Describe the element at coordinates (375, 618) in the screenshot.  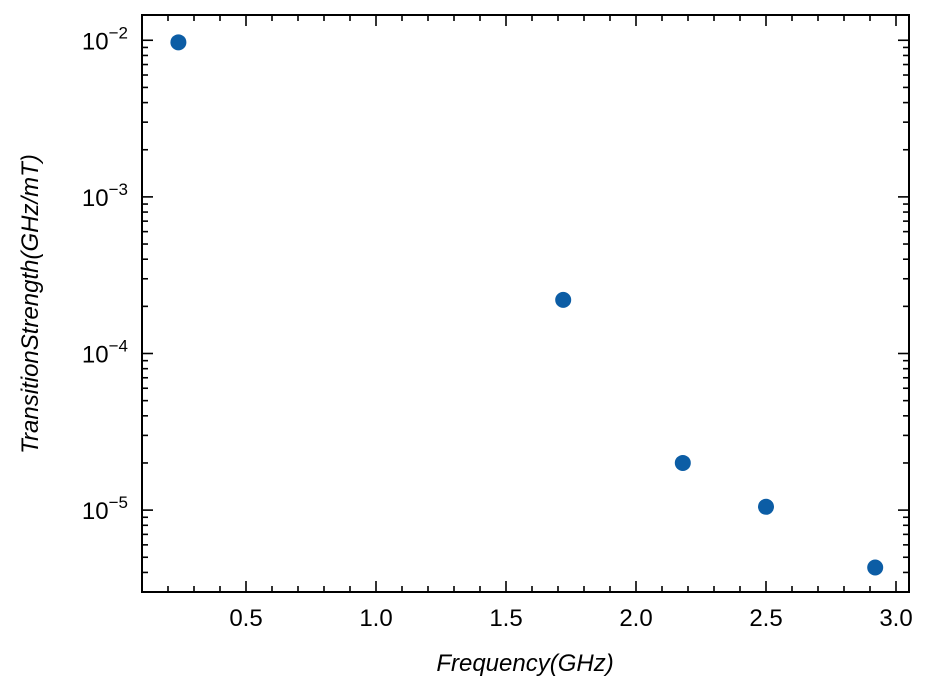
I see `x-tick-label: 1.0` at that location.